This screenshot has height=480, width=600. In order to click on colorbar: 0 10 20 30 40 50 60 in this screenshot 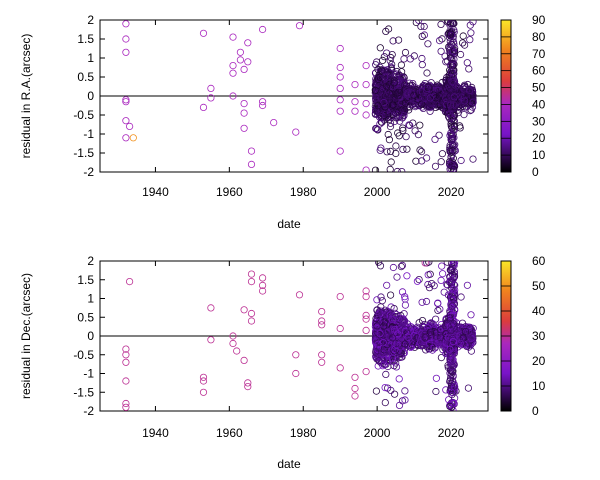, I will do `click(523, 336)`.